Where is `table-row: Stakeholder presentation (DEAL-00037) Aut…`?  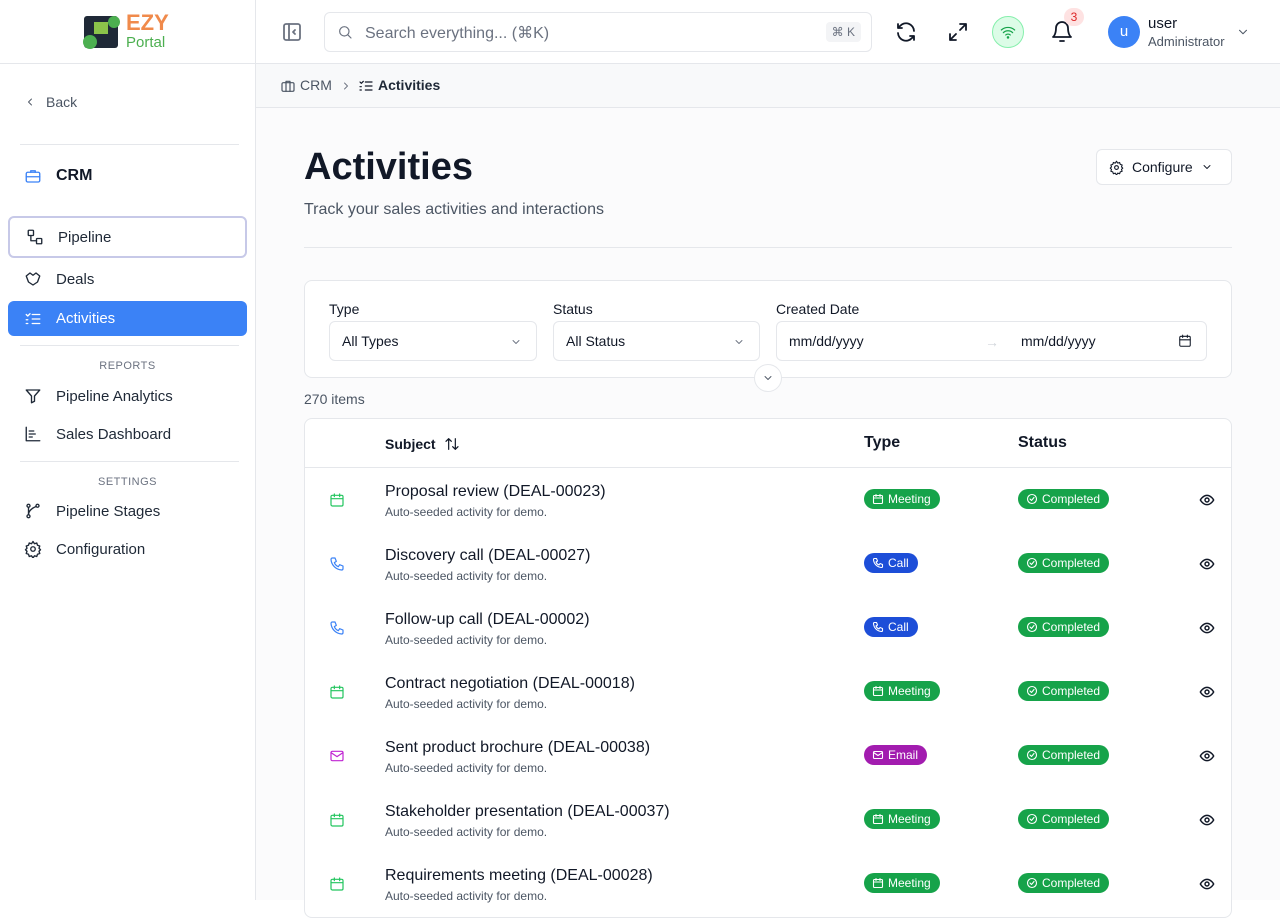 table-row: Stakeholder presentation (DEAL-00037) Aut… is located at coordinates (768, 820).